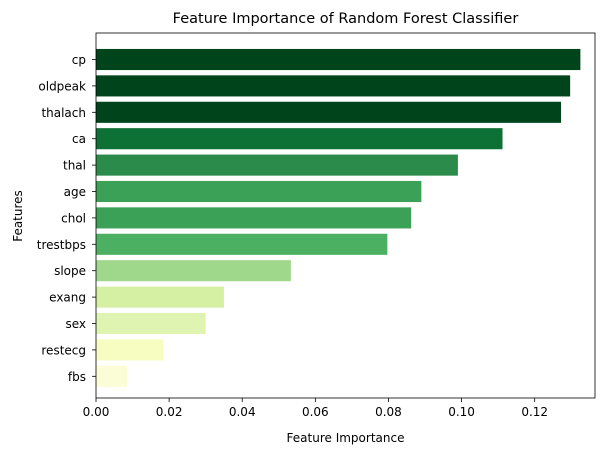 This screenshot has width=602, height=455. What do you see at coordinates (70, 271) in the screenshot?
I see `y-tick-label-slope: slope` at bounding box center [70, 271].